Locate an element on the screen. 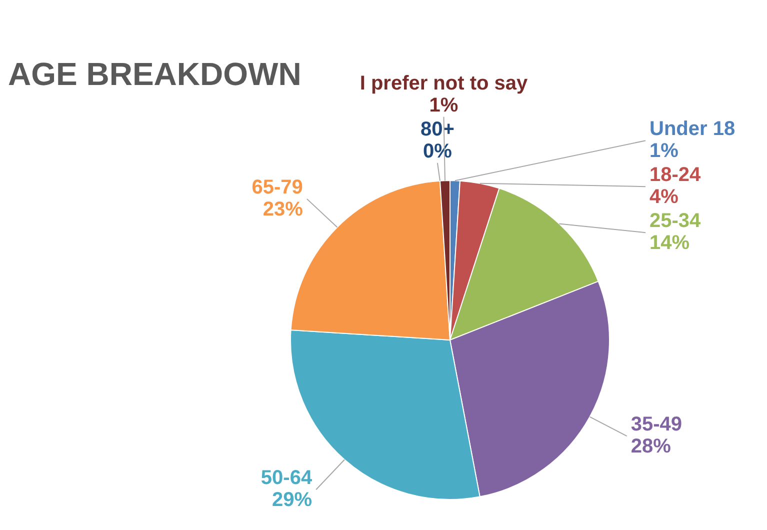 This screenshot has height=530, width=767. data-label: 28% is located at coordinates (651, 447).